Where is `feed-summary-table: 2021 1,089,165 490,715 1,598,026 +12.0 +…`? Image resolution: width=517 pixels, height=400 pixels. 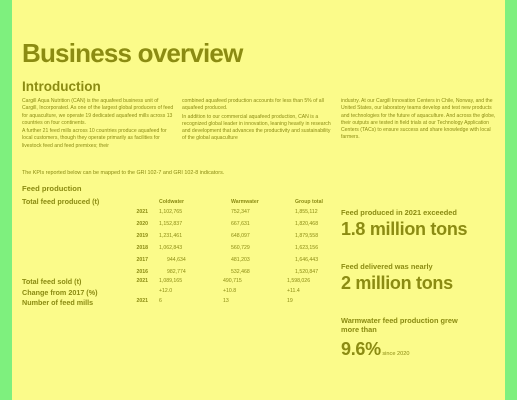 feed-summary-table: 2021 1,089,165 490,715 1,598,026 +12.0 +… is located at coordinates (222, 290).